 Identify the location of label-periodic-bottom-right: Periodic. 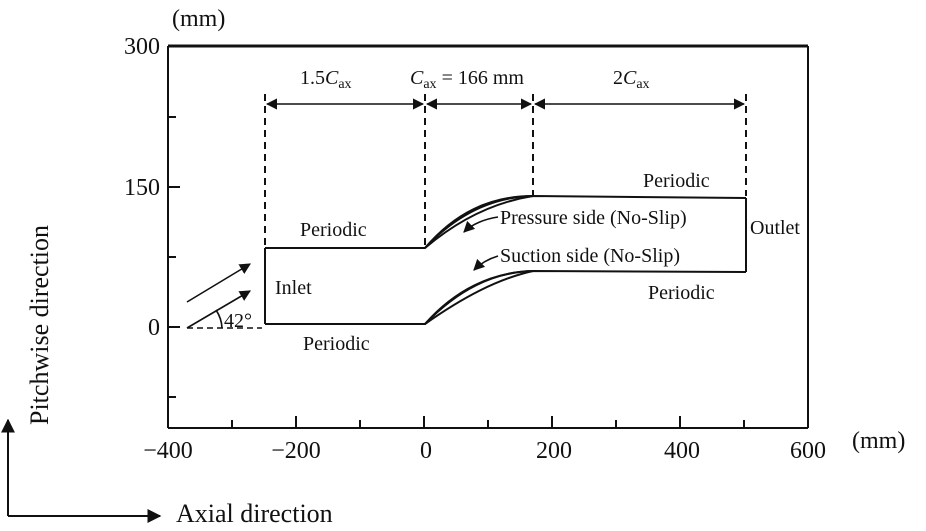
(681, 293).